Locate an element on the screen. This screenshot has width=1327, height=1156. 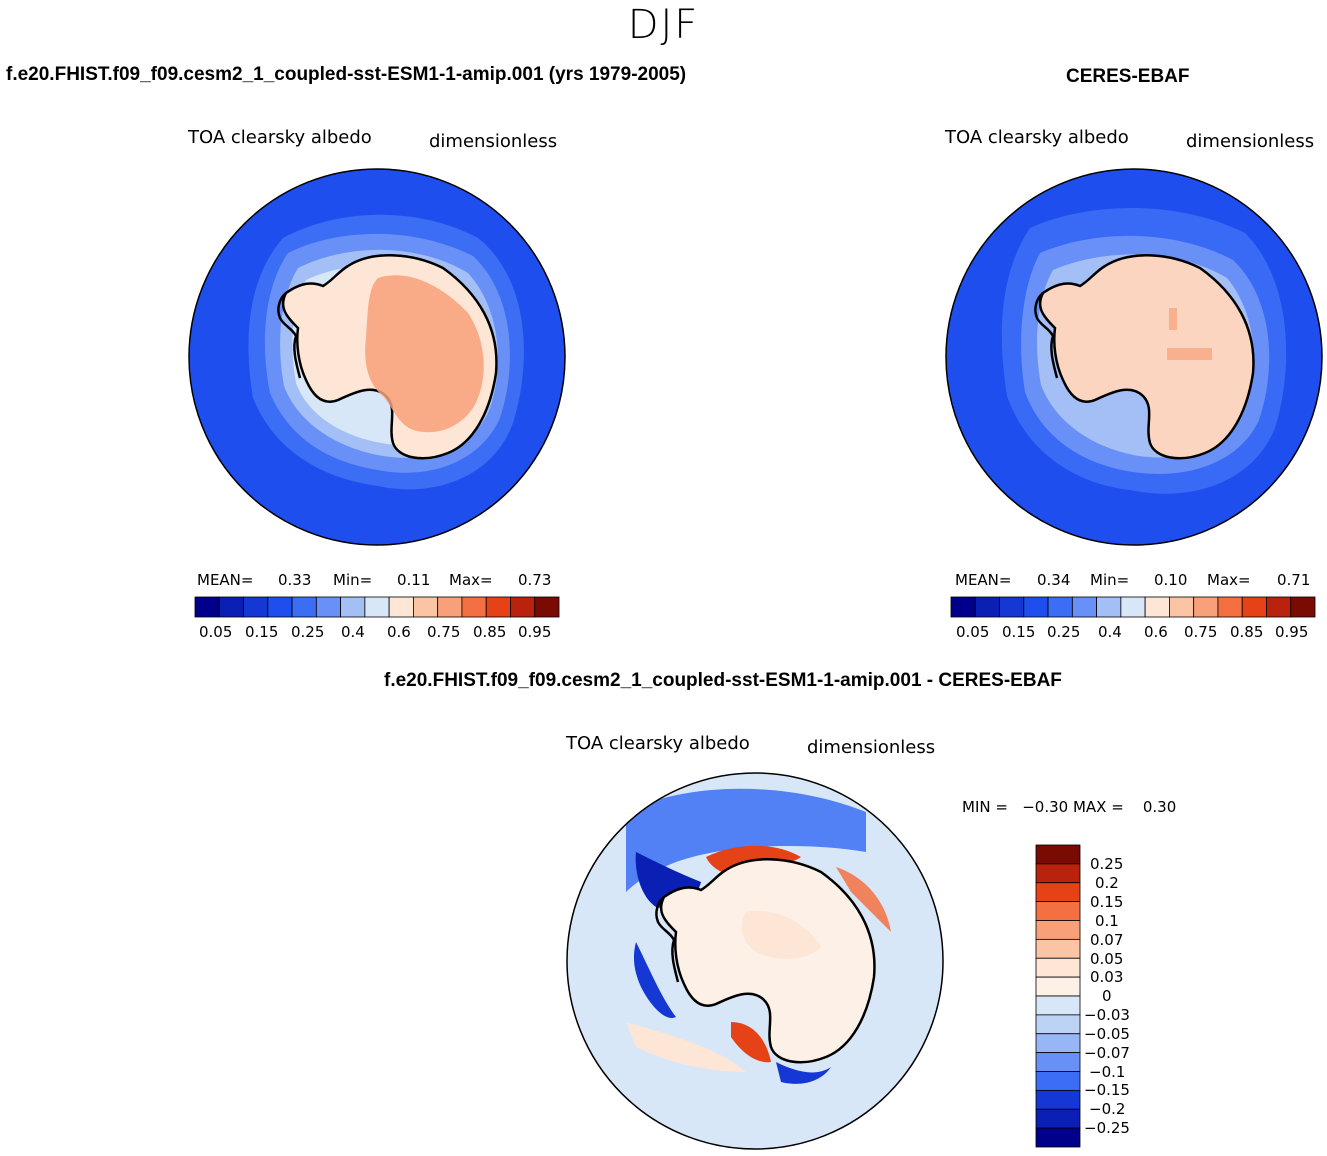
panel-1-map is located at coordinates (377, 357).